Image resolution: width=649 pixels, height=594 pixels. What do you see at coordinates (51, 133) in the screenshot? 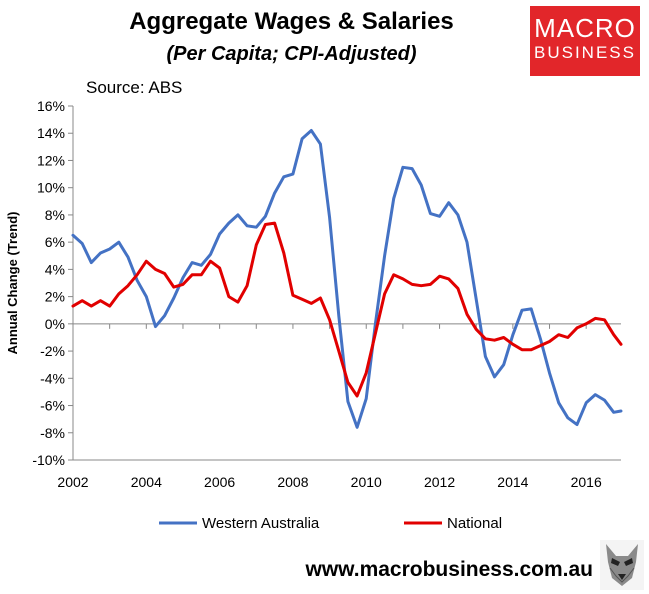
I see `y-tick-label: 14%` at bounding box center [51, 133].